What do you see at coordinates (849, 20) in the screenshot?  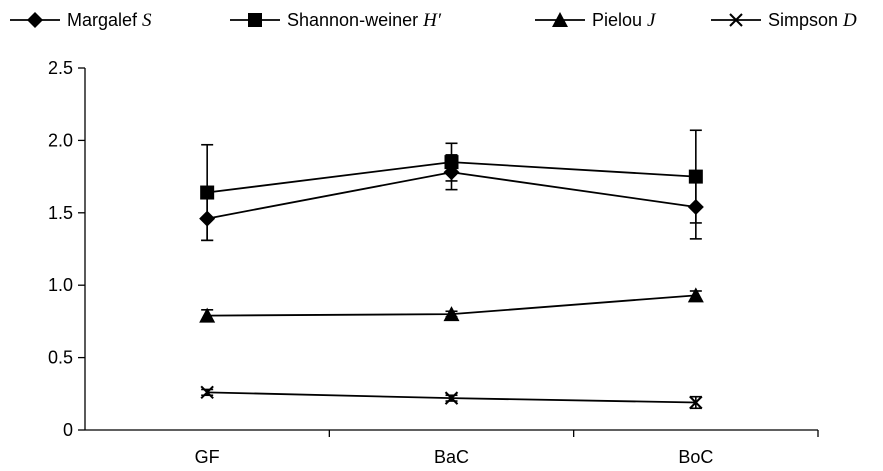 I see `legend-label-symbol: D` at bounding box center [849, 20].